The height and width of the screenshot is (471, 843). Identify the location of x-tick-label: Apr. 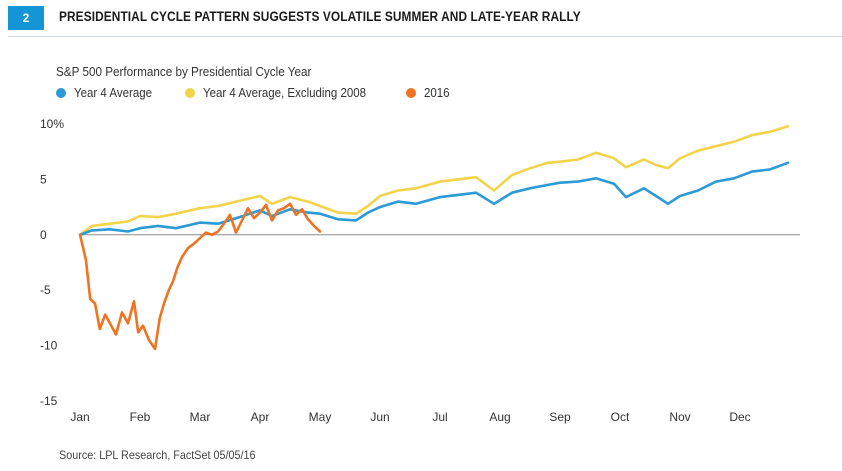
(260, 417).